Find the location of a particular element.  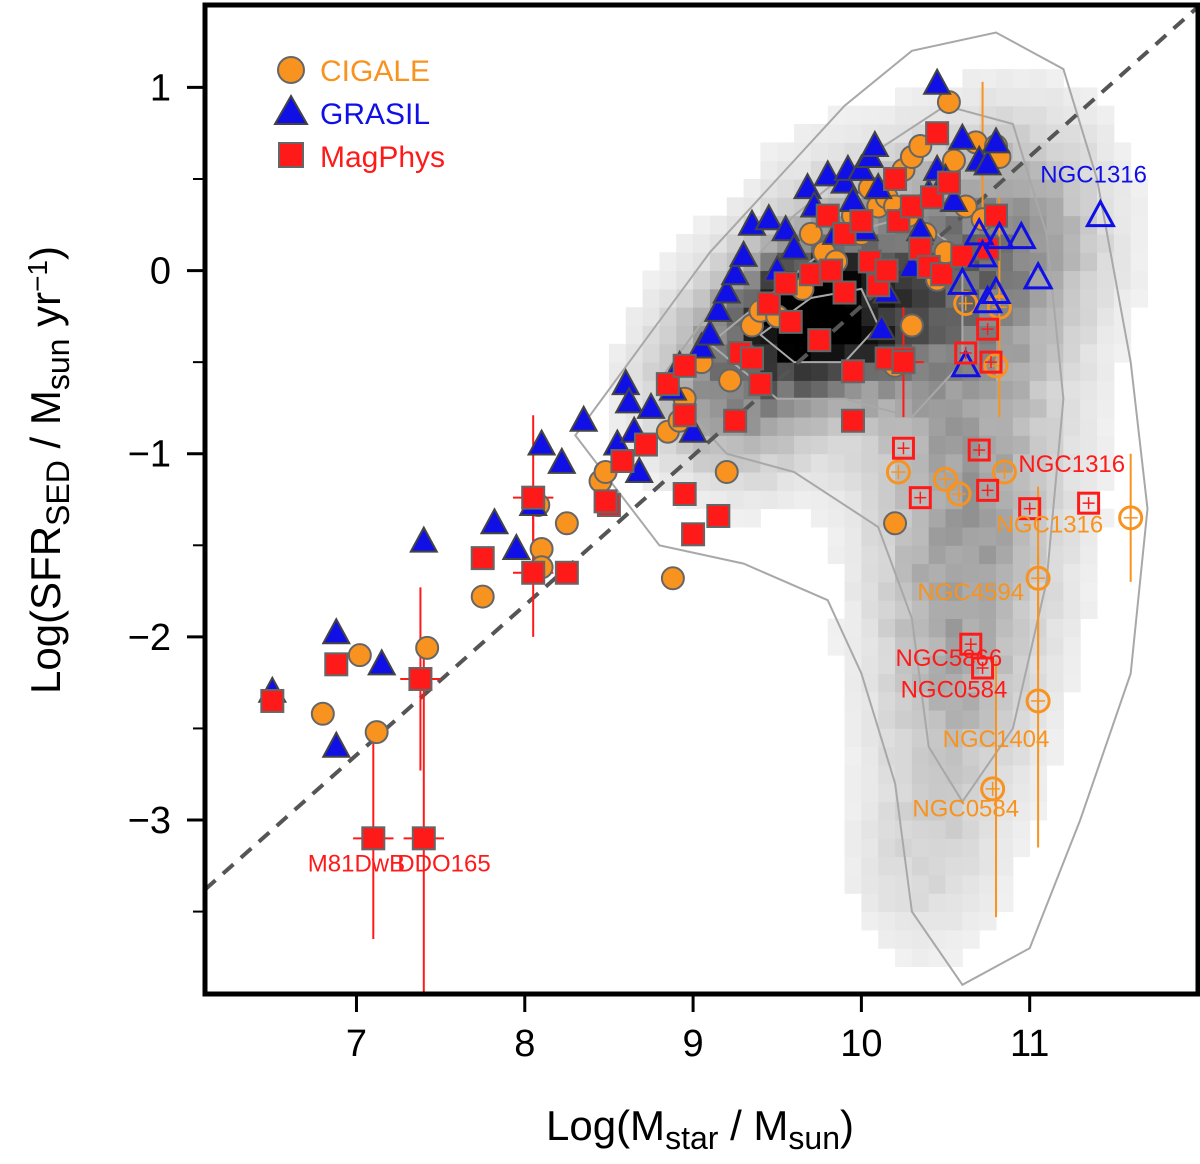

galaxy-label: DDO165 is located at coordinates (443, 863).